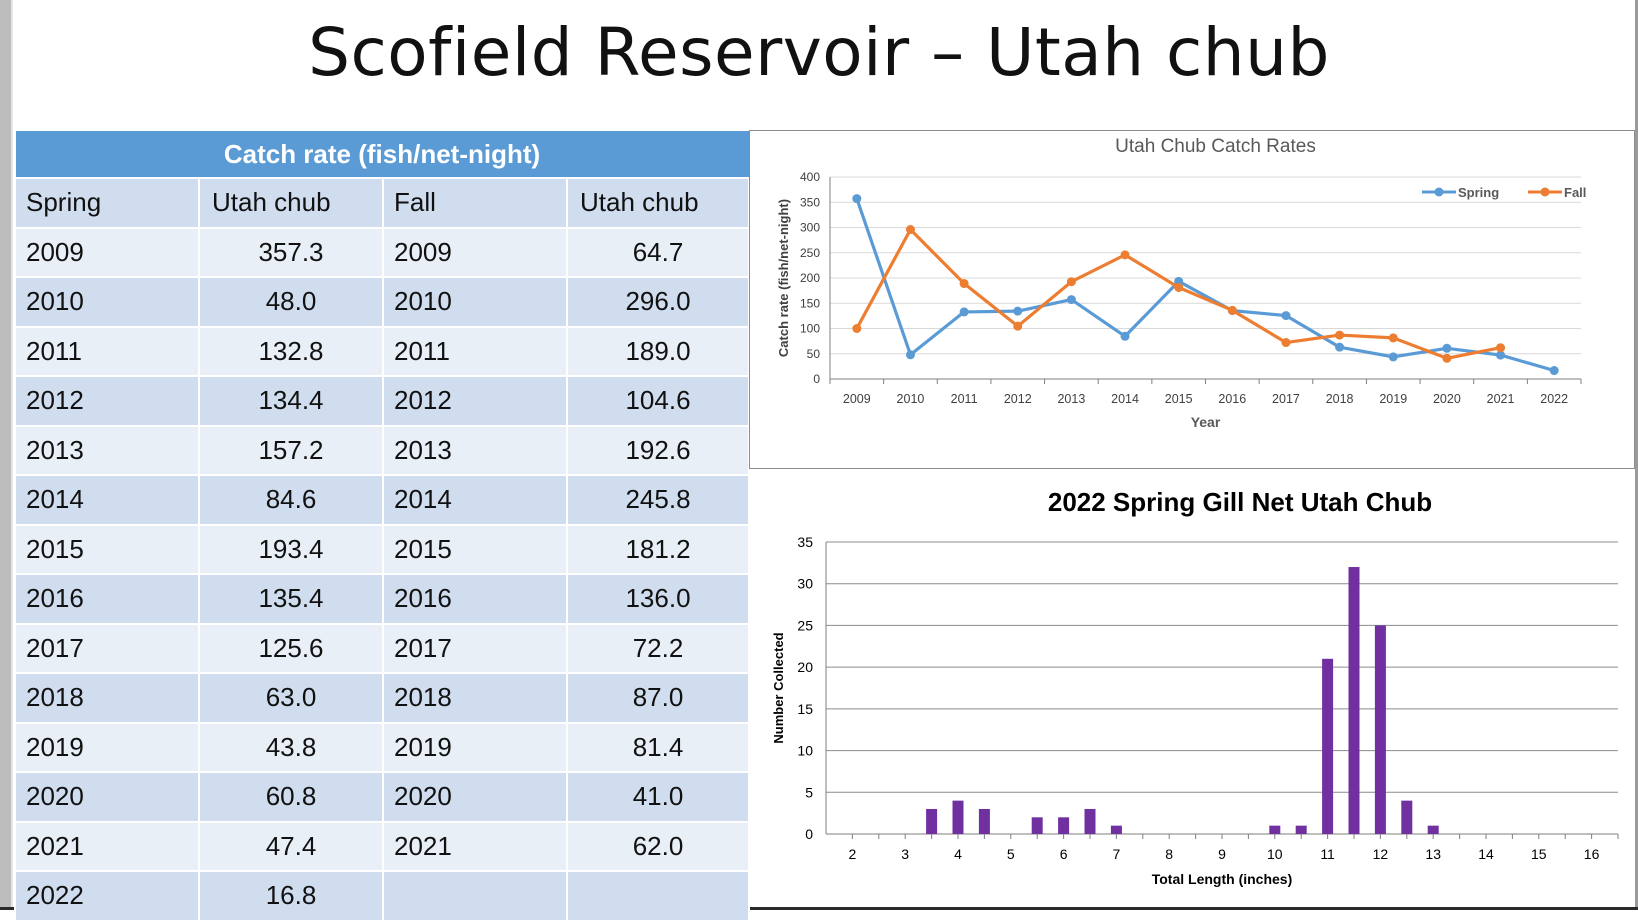 The height and width of the screenshot is (922, 1638). I want to click on series-line-spring, so click(1205, 285).